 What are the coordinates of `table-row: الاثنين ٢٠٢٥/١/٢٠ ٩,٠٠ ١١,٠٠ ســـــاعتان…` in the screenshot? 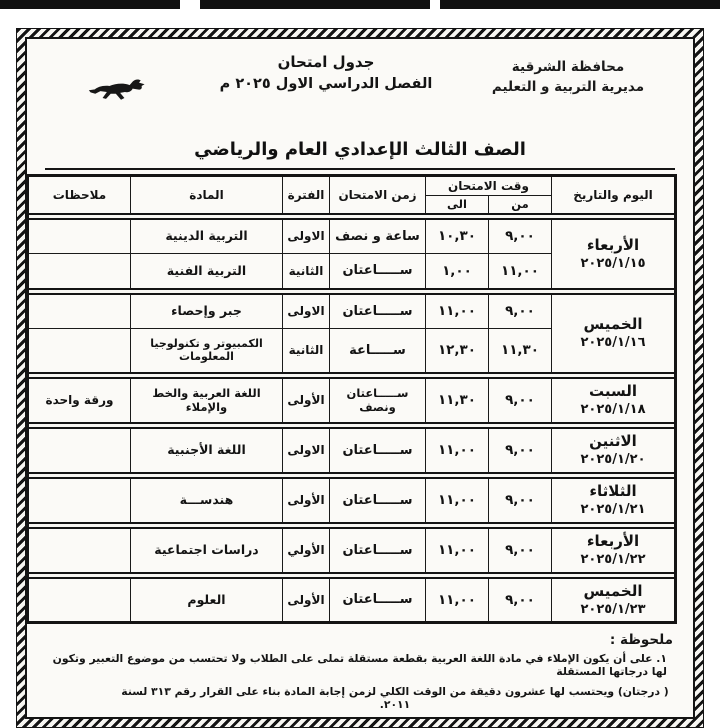 It's located at (351, 450).